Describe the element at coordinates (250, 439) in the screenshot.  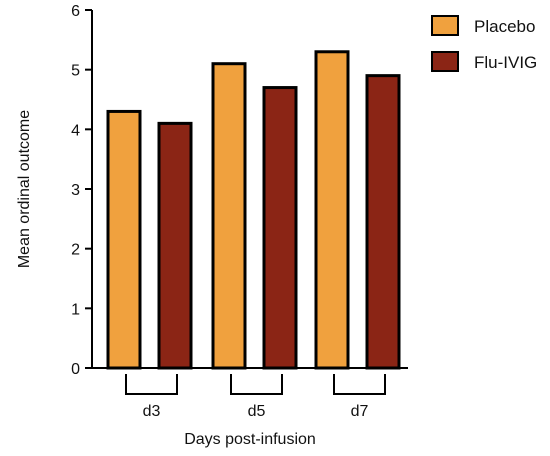
I see `x-axis-title: Days post-infusion` at that location.